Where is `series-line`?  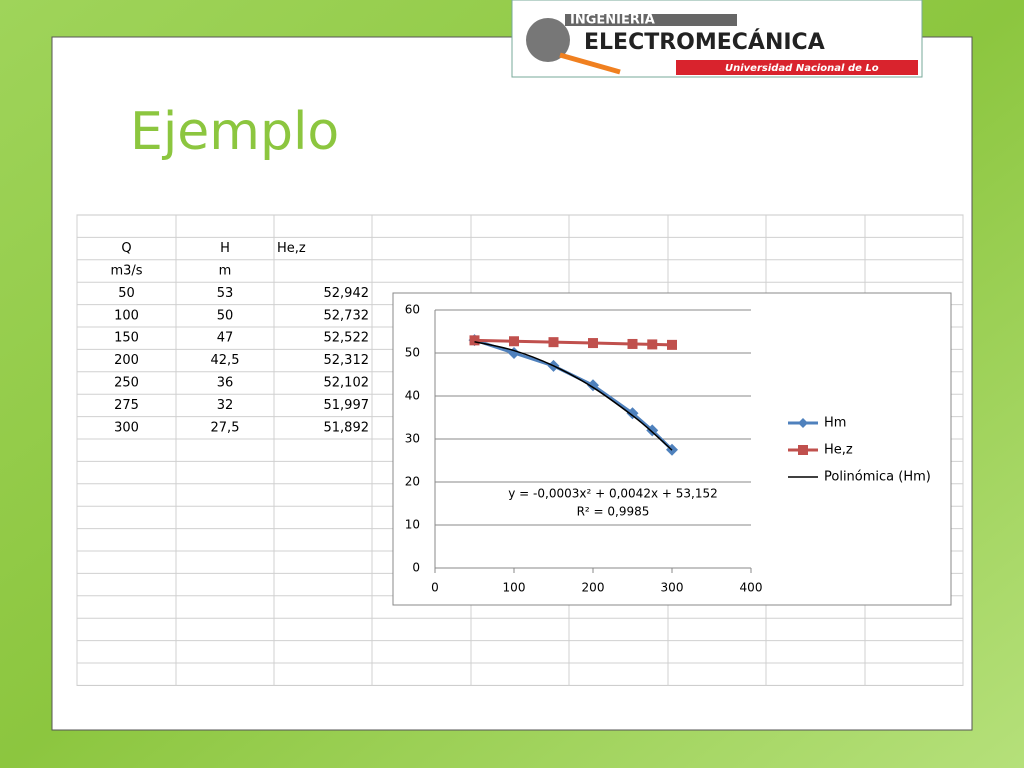
series-line is located at coordinates (573, 396).